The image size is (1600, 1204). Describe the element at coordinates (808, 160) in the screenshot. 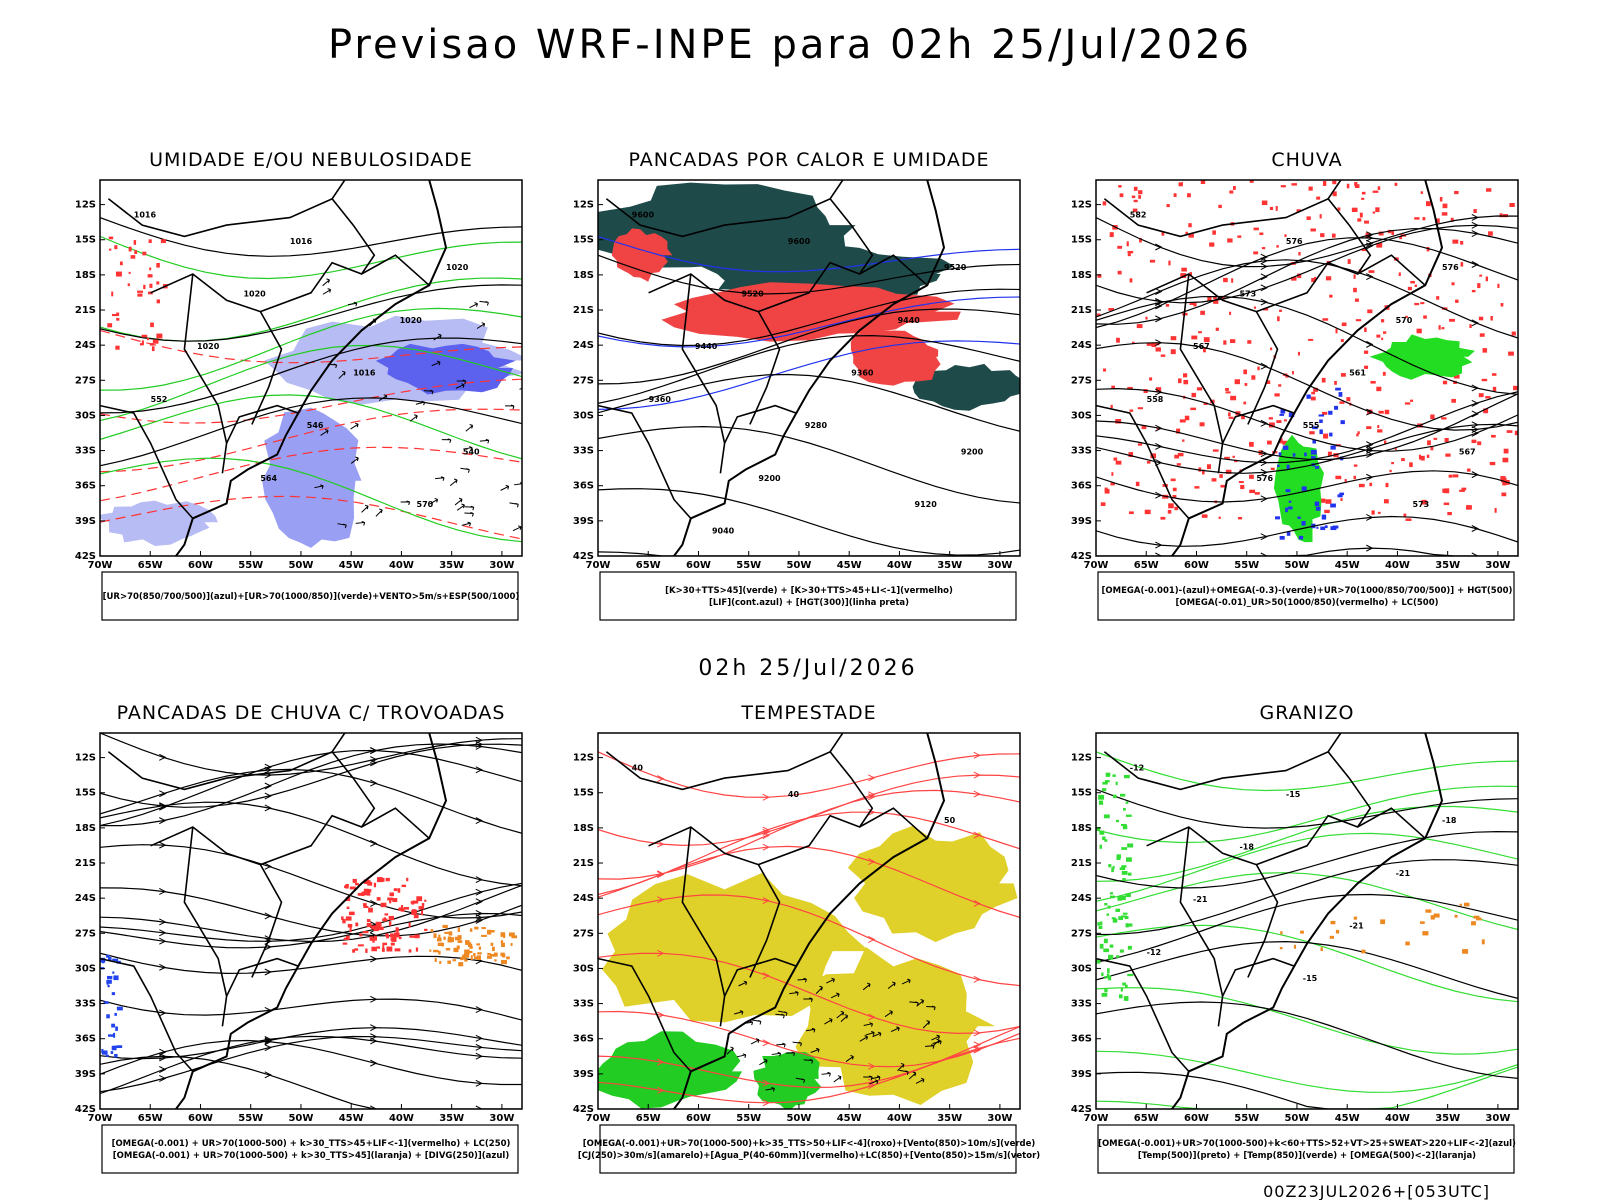

I see `panel-title: PANCADAS POR CALOR E UMIDADE` at that location.